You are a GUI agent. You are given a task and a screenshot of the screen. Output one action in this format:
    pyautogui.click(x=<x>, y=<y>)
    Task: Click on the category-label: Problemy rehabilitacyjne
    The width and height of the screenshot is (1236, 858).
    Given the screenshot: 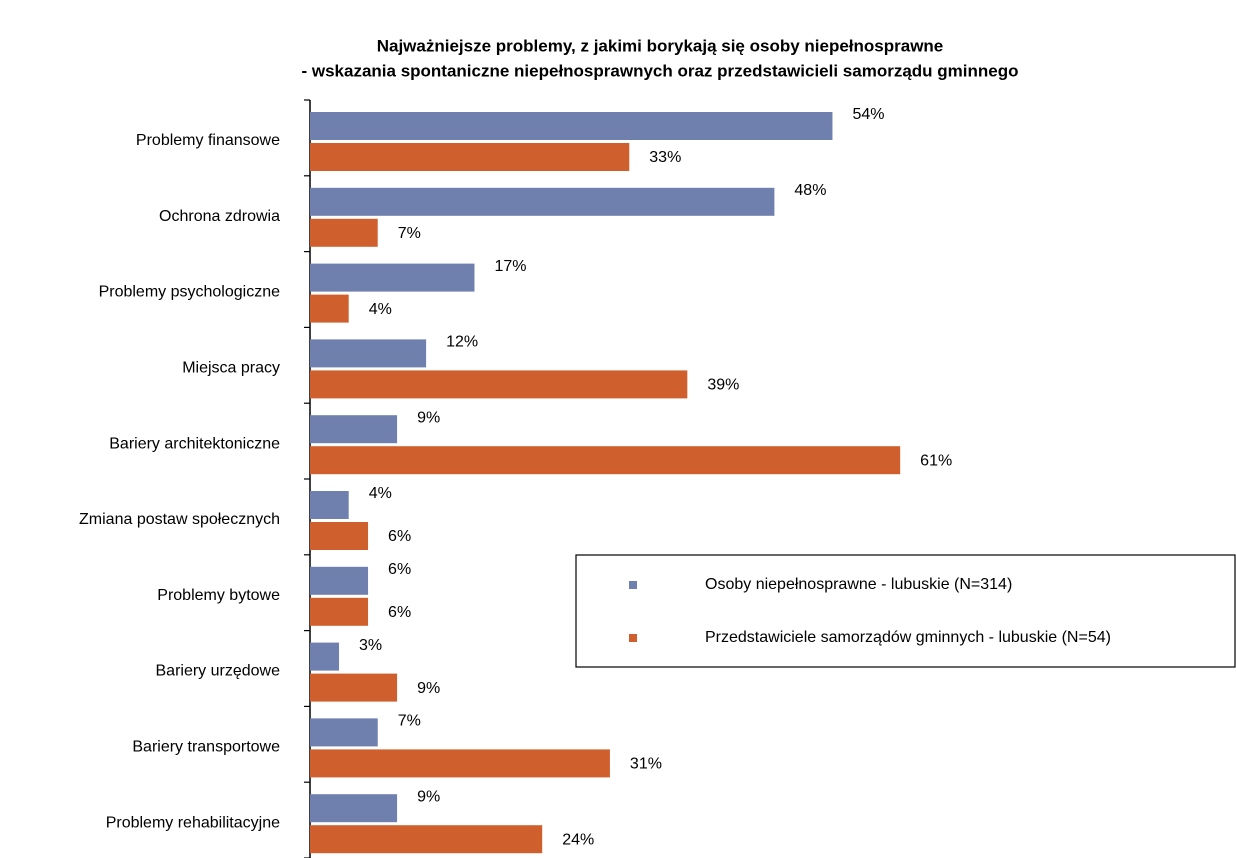 What is the action you would take?
    pyautogui.click(x=193, y=822)
    